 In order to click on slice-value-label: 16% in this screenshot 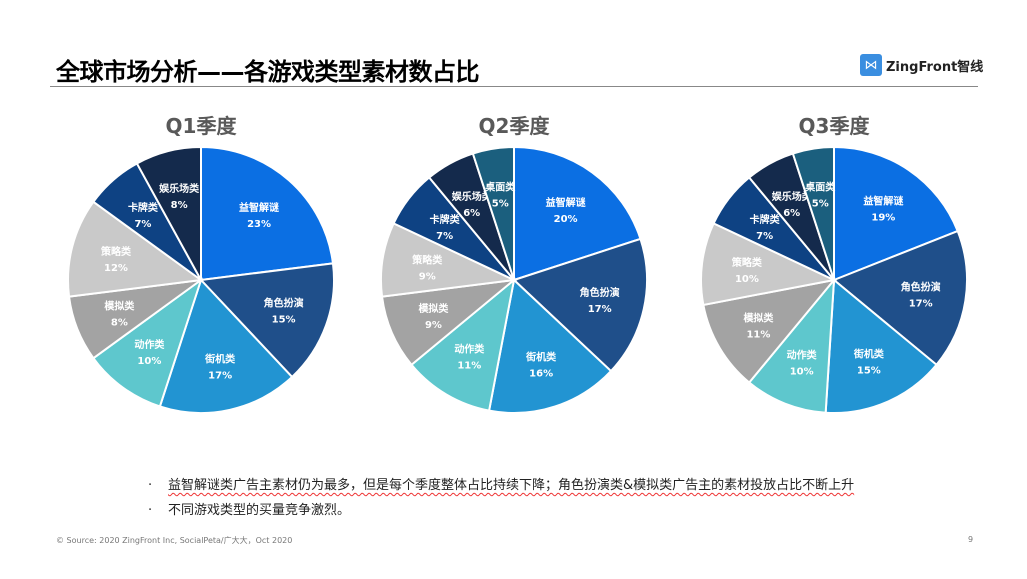, I will do `click(541, 373)`.